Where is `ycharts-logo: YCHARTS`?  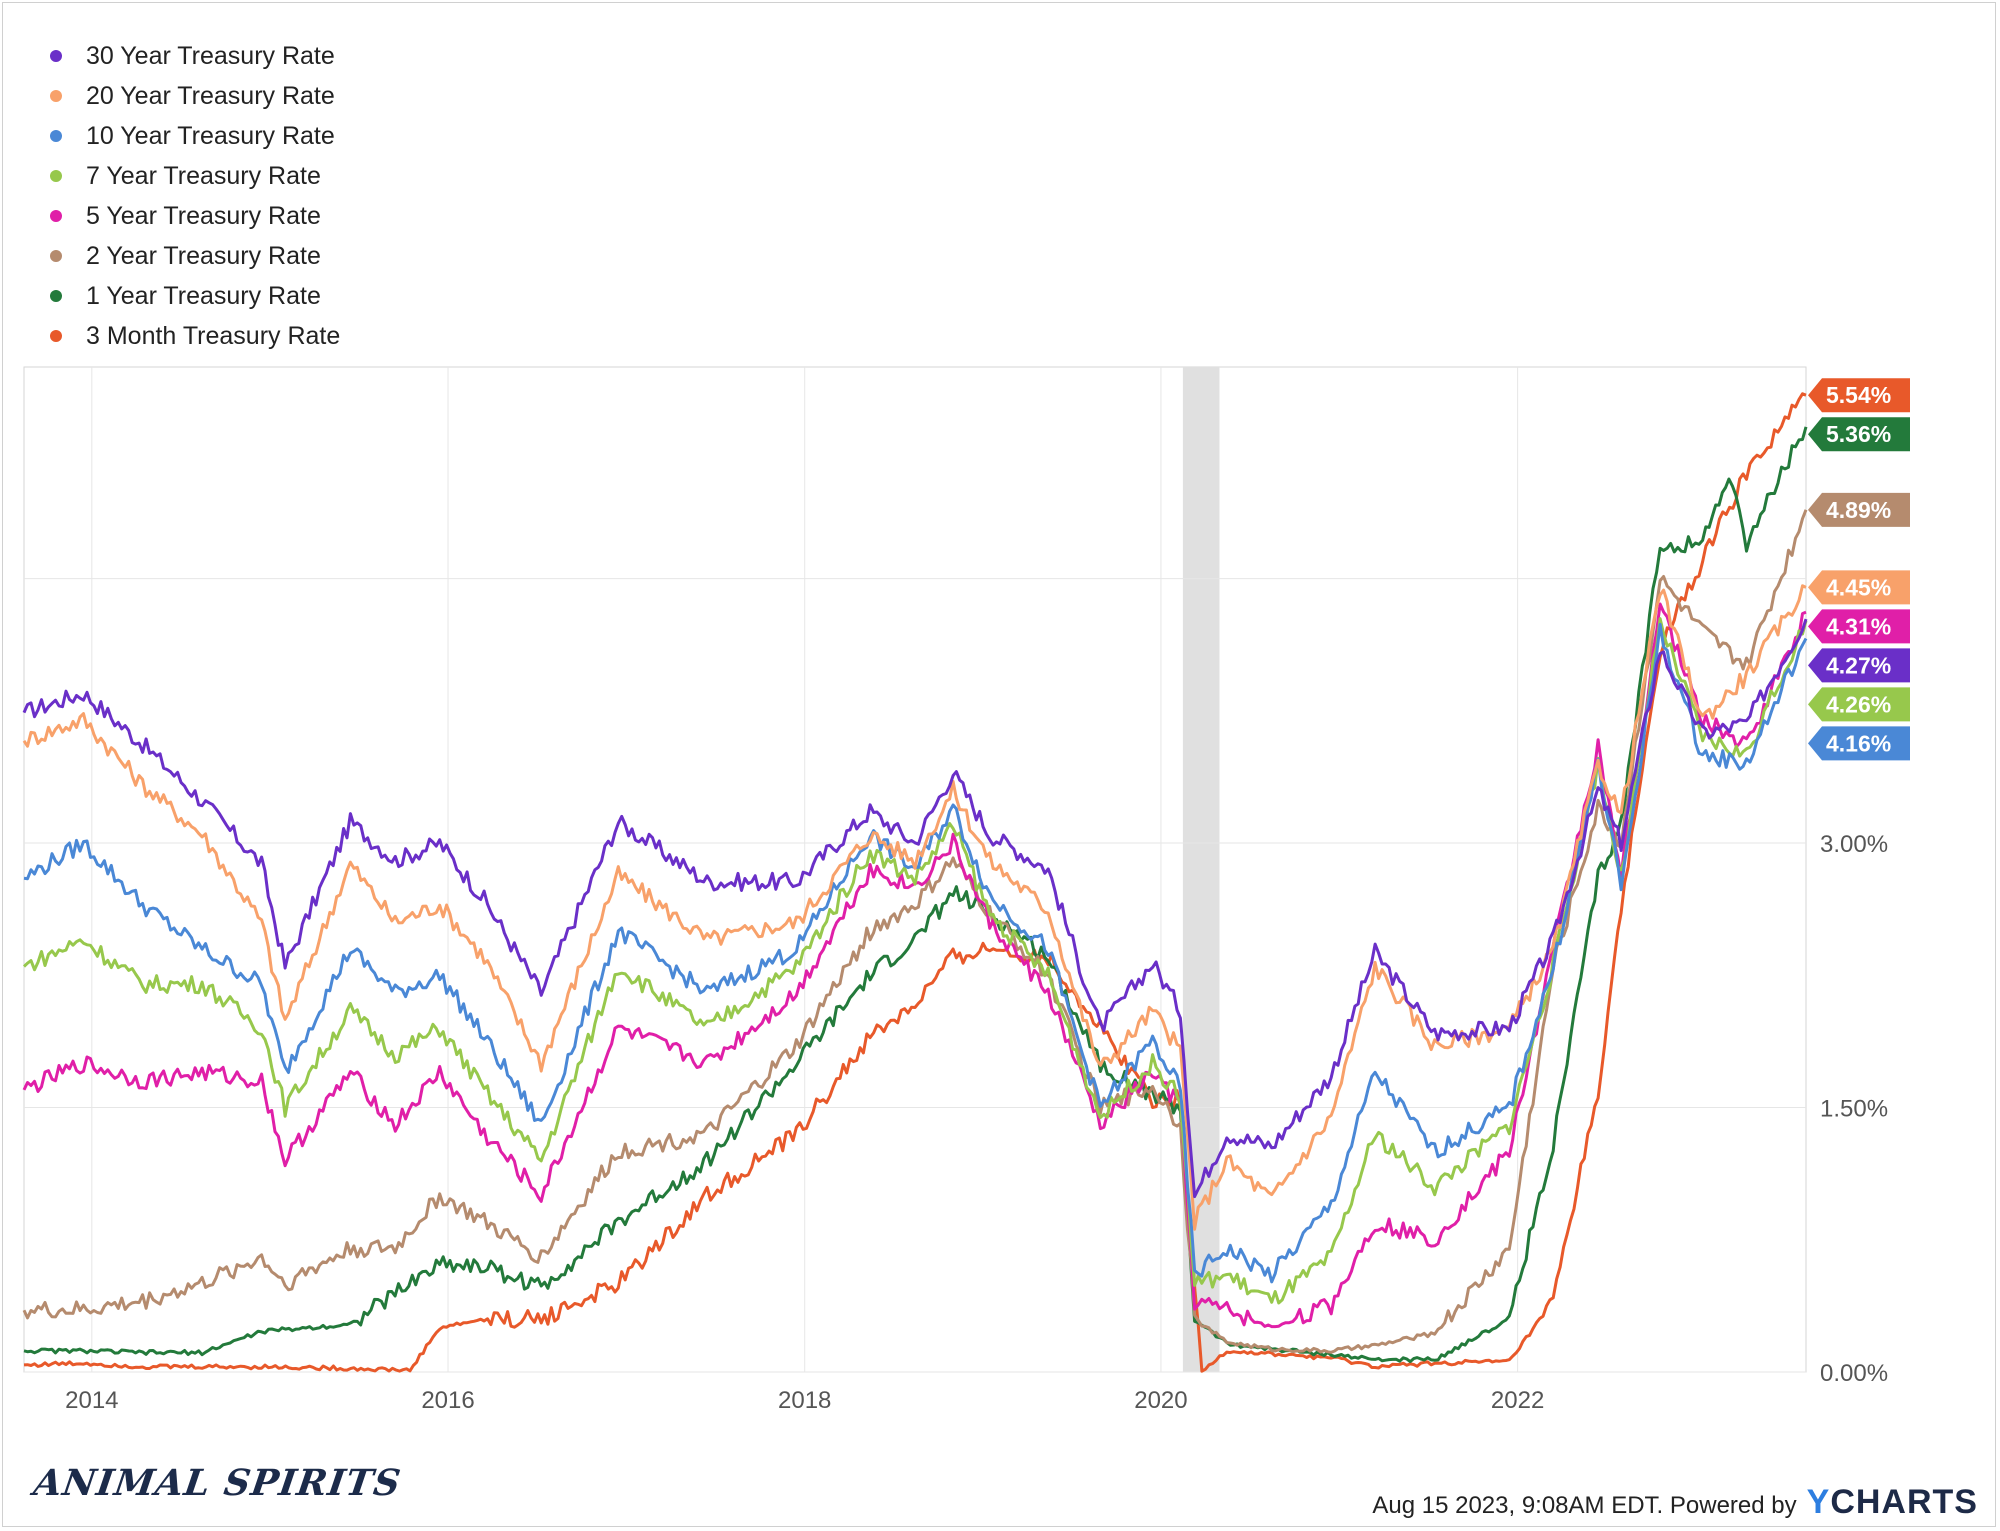 ycharts-logo: YCHARTS is located at coordinates (1892, 1502).